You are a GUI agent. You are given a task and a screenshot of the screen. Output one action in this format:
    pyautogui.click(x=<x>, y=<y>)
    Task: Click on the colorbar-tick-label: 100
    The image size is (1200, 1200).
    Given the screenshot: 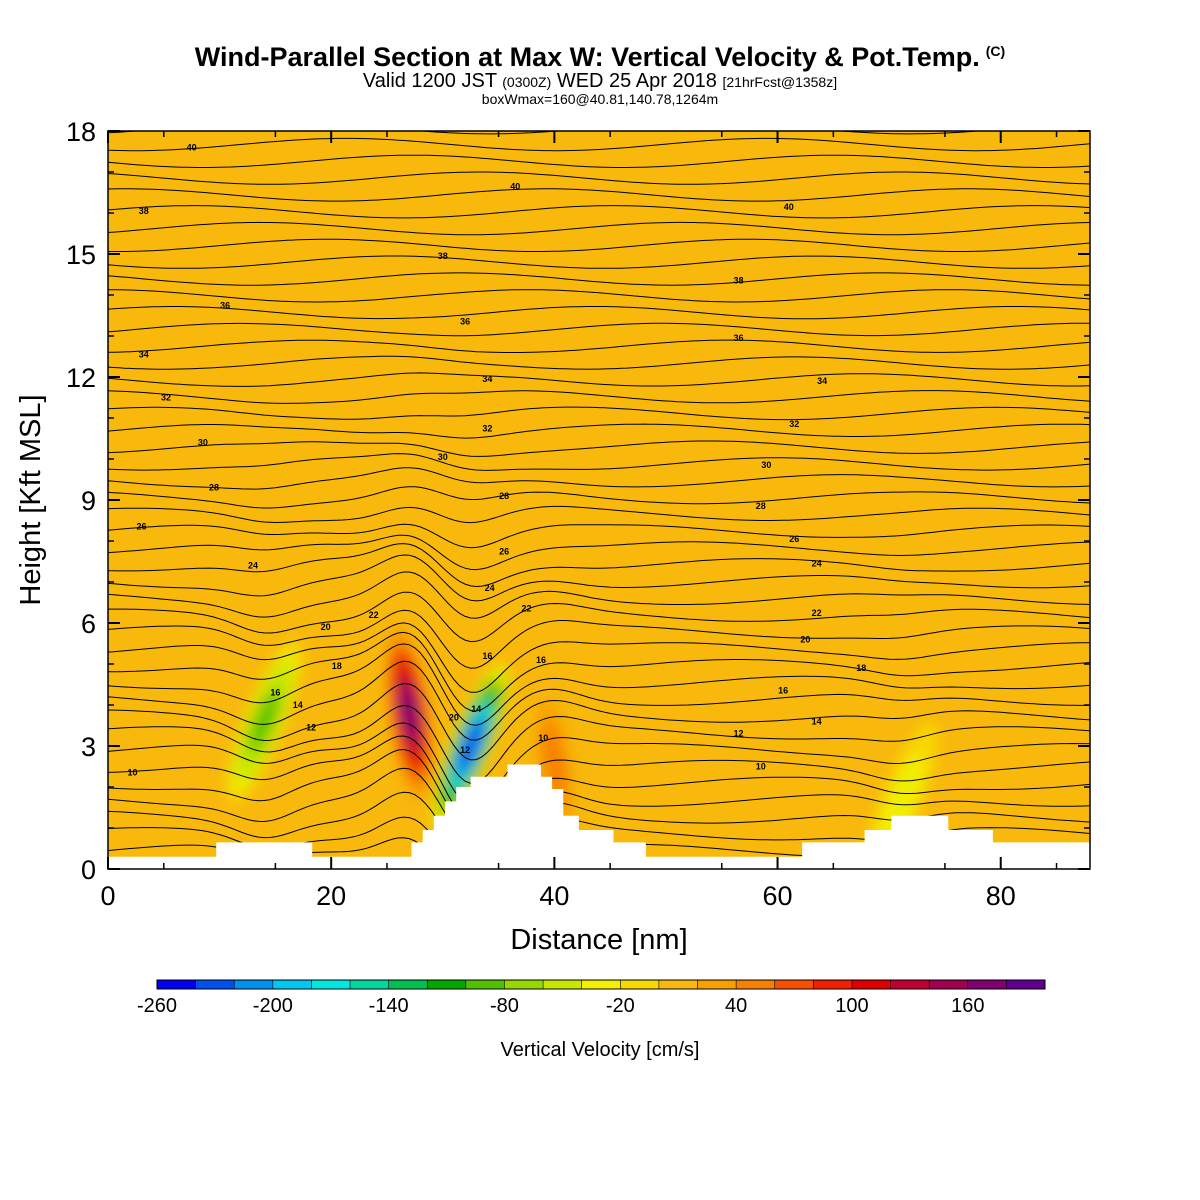 What is the action you would take?
    pyautogui.click(x=851, y=1006)
    